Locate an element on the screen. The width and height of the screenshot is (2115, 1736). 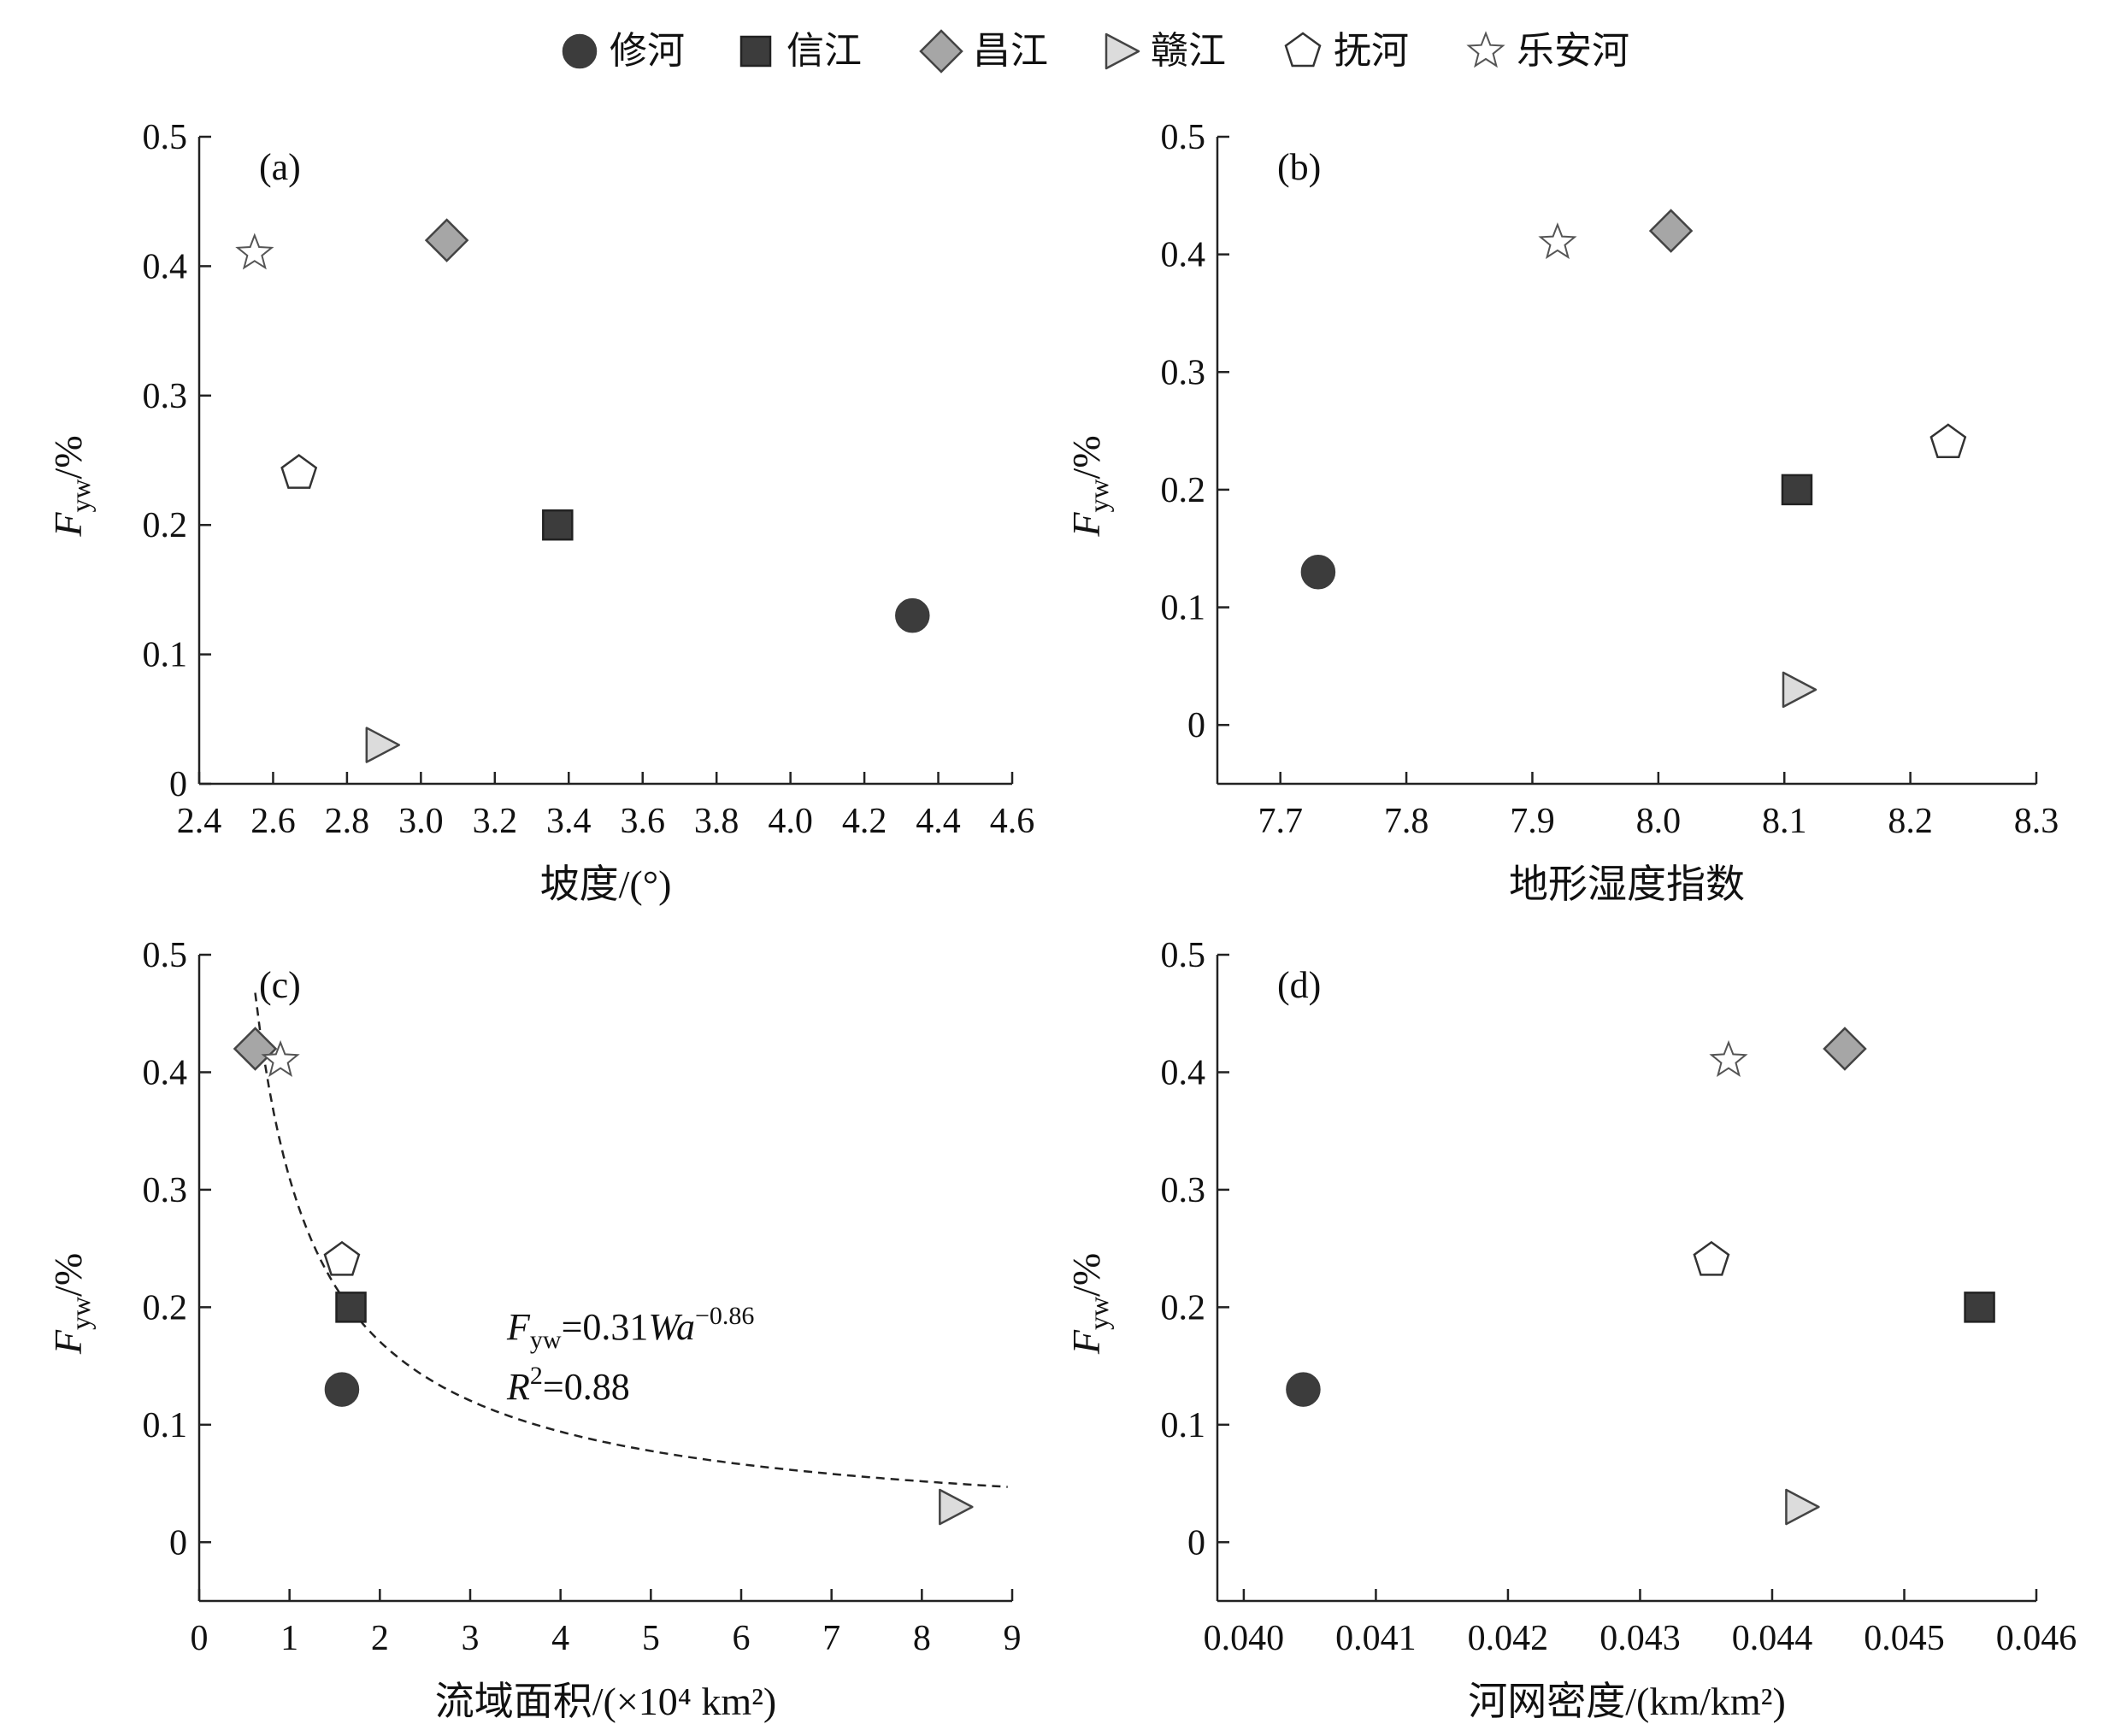
x-tick-label: 4.6 is located at coordinates (1012, 821).